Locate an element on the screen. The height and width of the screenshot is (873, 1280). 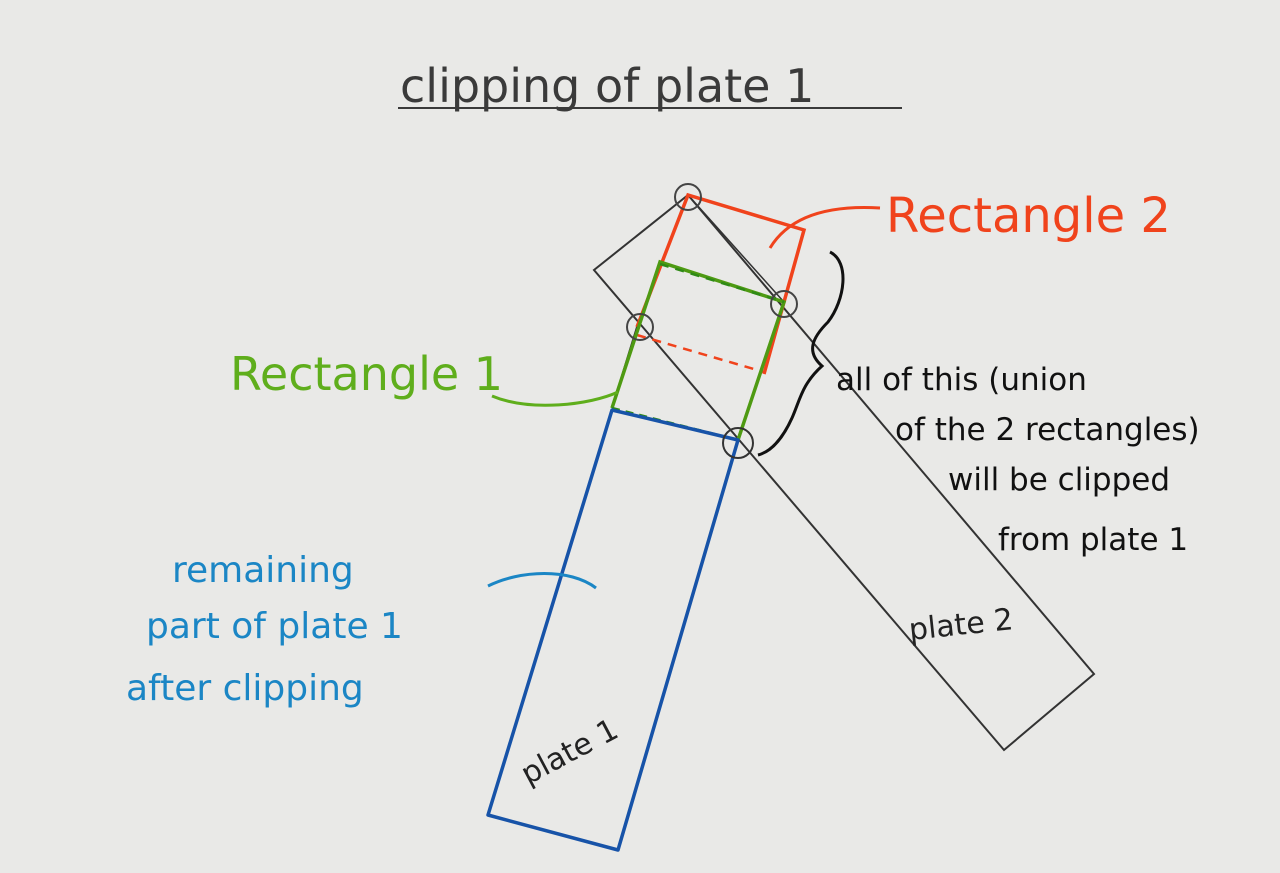
union-note-line-2: of the 2 rectangles) is located at coordinates (1047, 430).